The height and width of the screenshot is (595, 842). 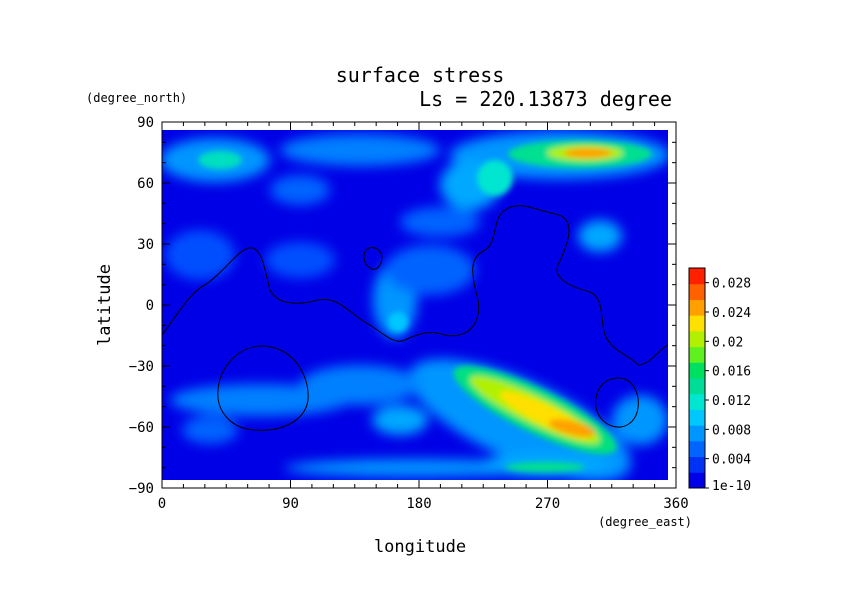 What do you see at coordinates (136, 98) in the screenshot?
I see `y-unit-label: (degree_north)` at bounding box center [136, 98].